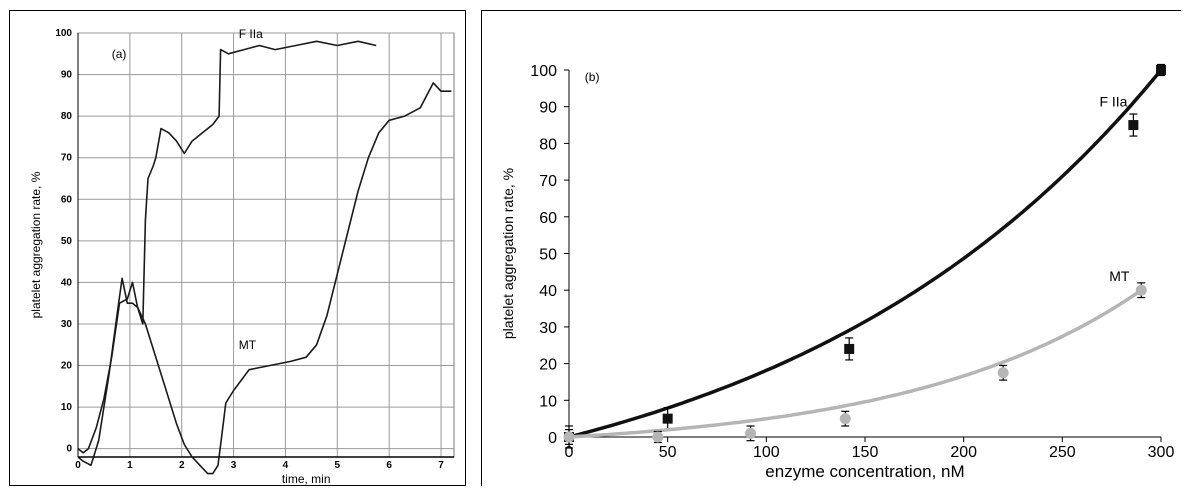  What do you see at coordinates (865, 452) in the screenshot?
I see `x-tick-label: 150` at bounding box center [865, 452].